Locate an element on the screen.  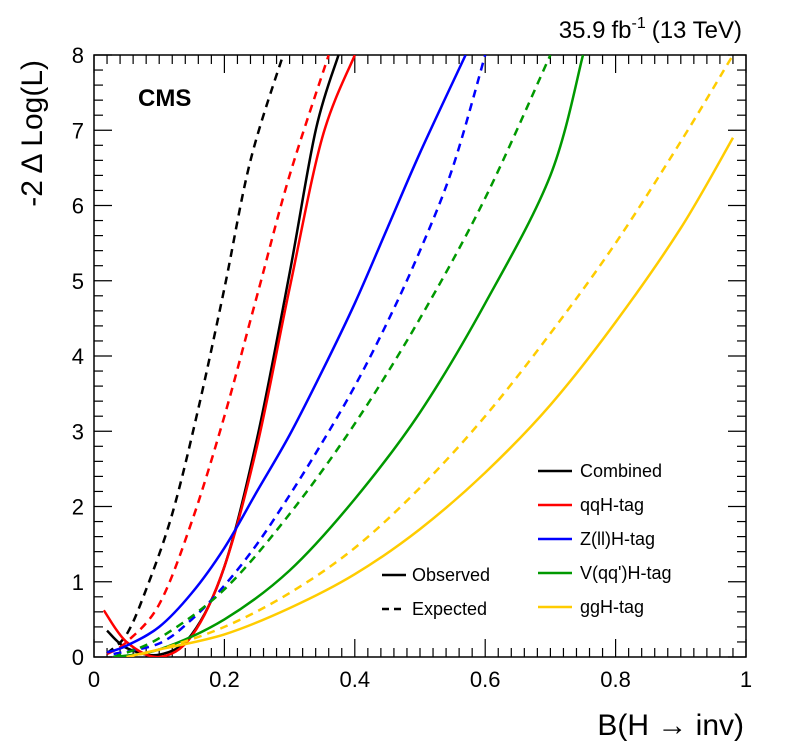
y-tick-label: 6 is located at coordinates (78, 206).